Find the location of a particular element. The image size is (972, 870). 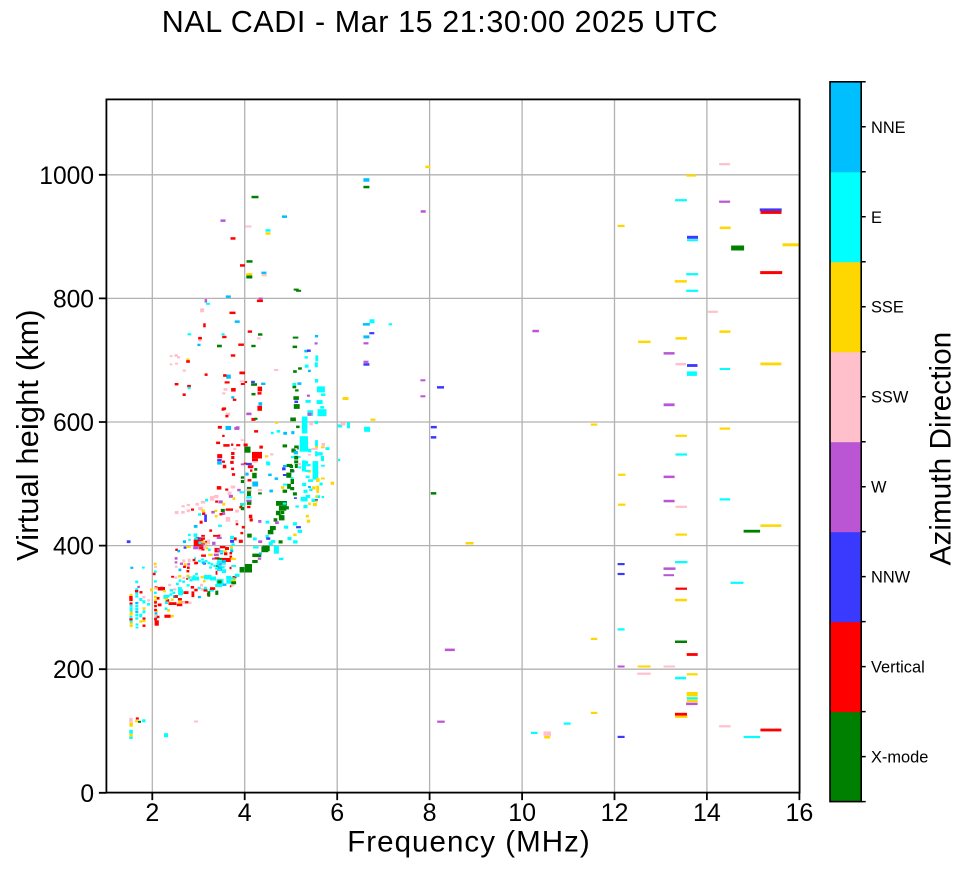

svg-text: Frequency (MHz) is located at coordinates (469, 842).